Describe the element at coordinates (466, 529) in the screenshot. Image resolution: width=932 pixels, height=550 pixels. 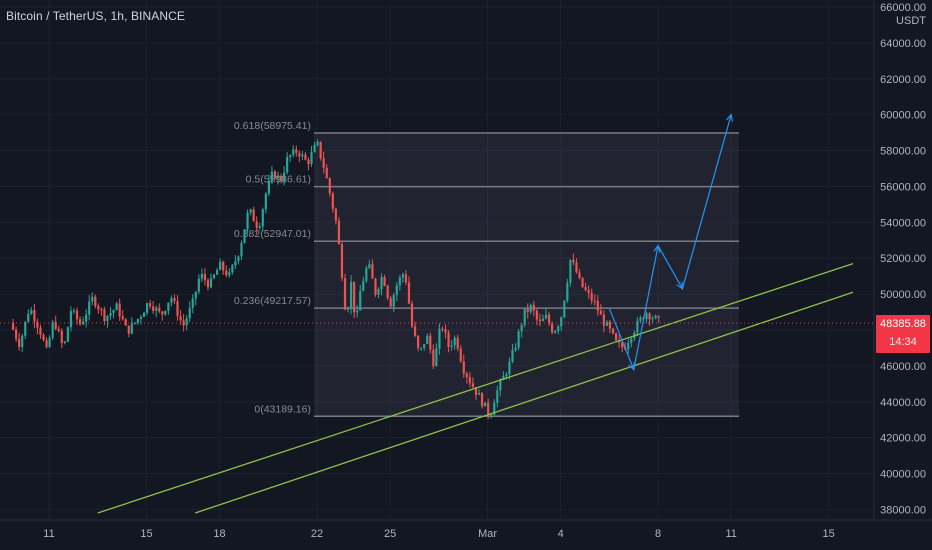
I see `time-axis: 11 15 18 22 25 Mar 4 8 11 15` at that location.